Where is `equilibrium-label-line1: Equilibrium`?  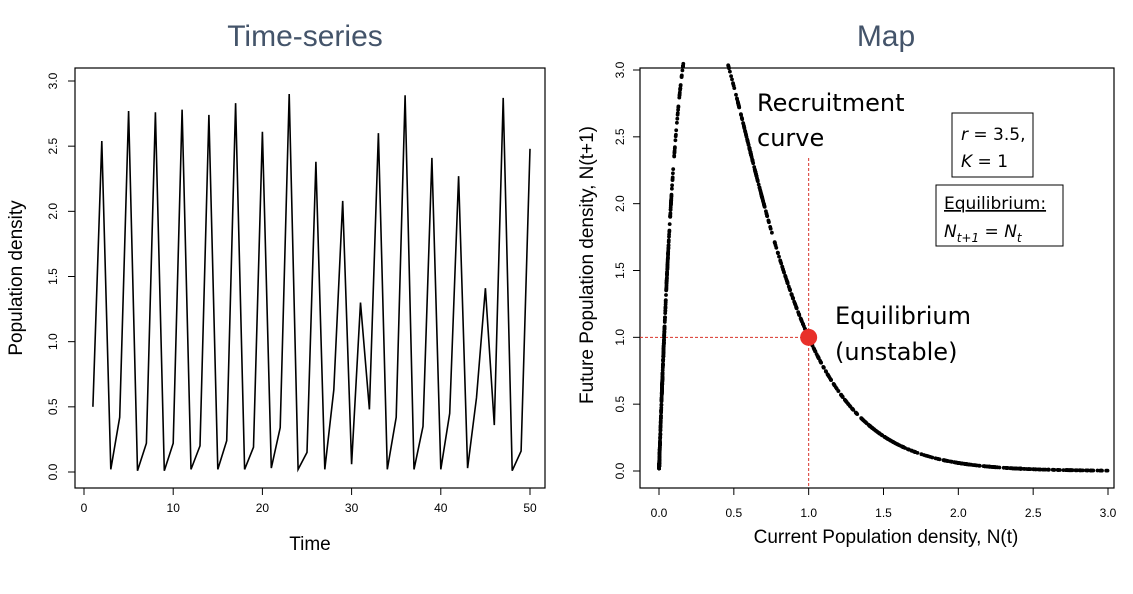
equilibrium-label-line1: Equilibrium is located at coordinates (903, 316).